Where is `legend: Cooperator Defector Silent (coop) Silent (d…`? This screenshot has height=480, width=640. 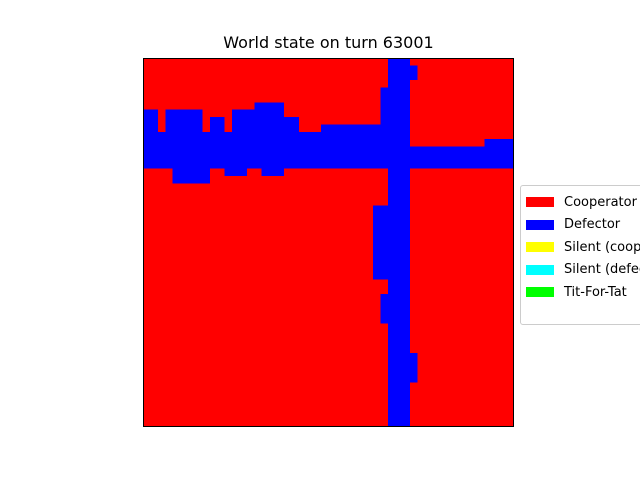 legend: Cooperator Defector Silent (coop) Silent (d… is located at coordinates (580, 255).